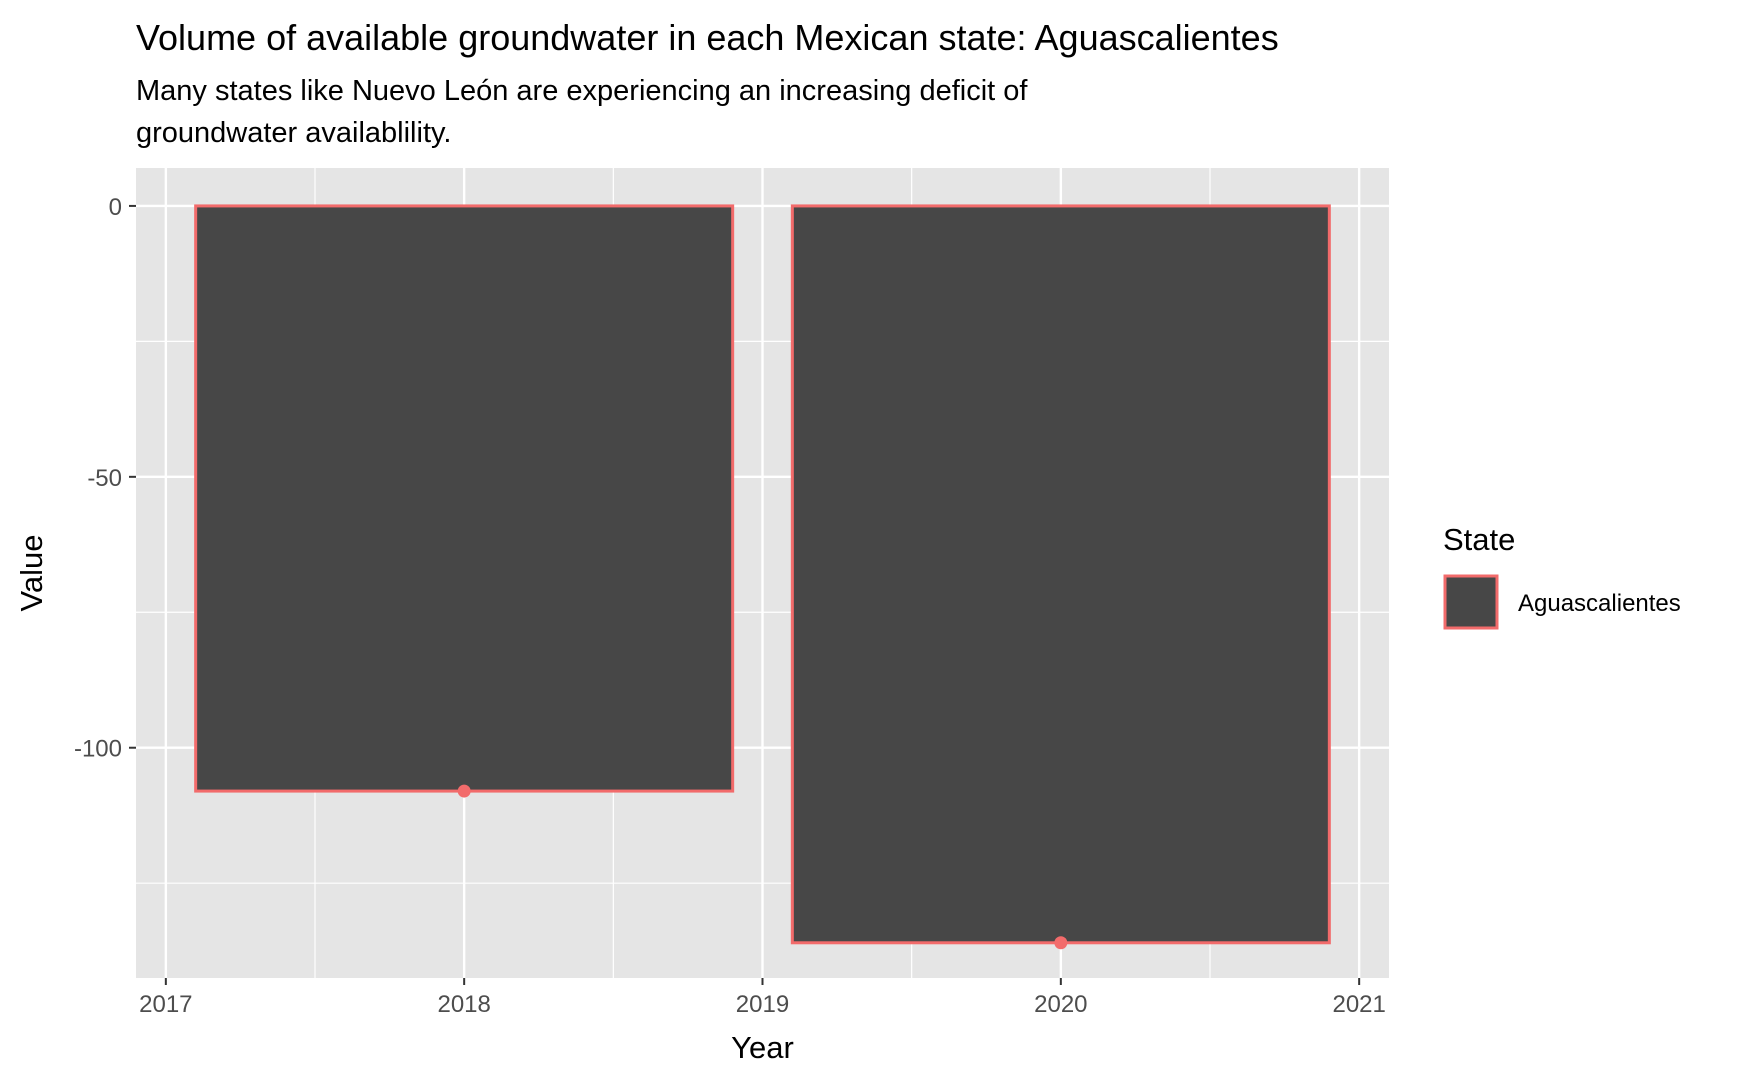  Describe the element at coordinates (463, 1004) in the screenshot. I see `x-tick-label-2018: 2018` at that location.